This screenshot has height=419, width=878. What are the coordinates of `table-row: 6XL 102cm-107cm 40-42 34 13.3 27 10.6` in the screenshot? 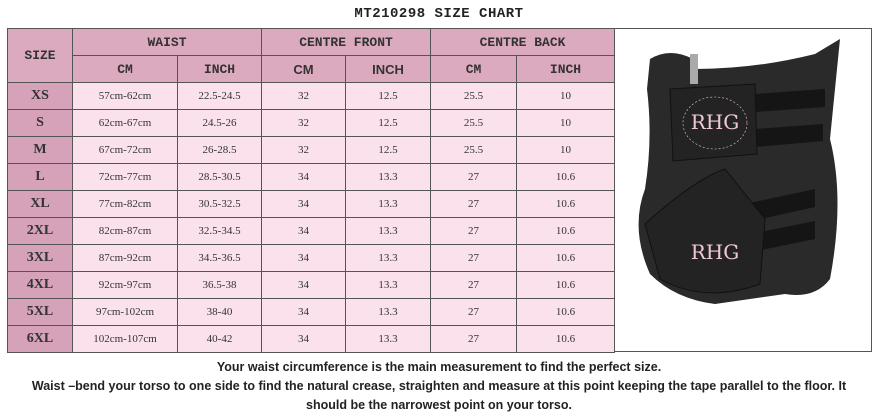 It's located at (311, 339).